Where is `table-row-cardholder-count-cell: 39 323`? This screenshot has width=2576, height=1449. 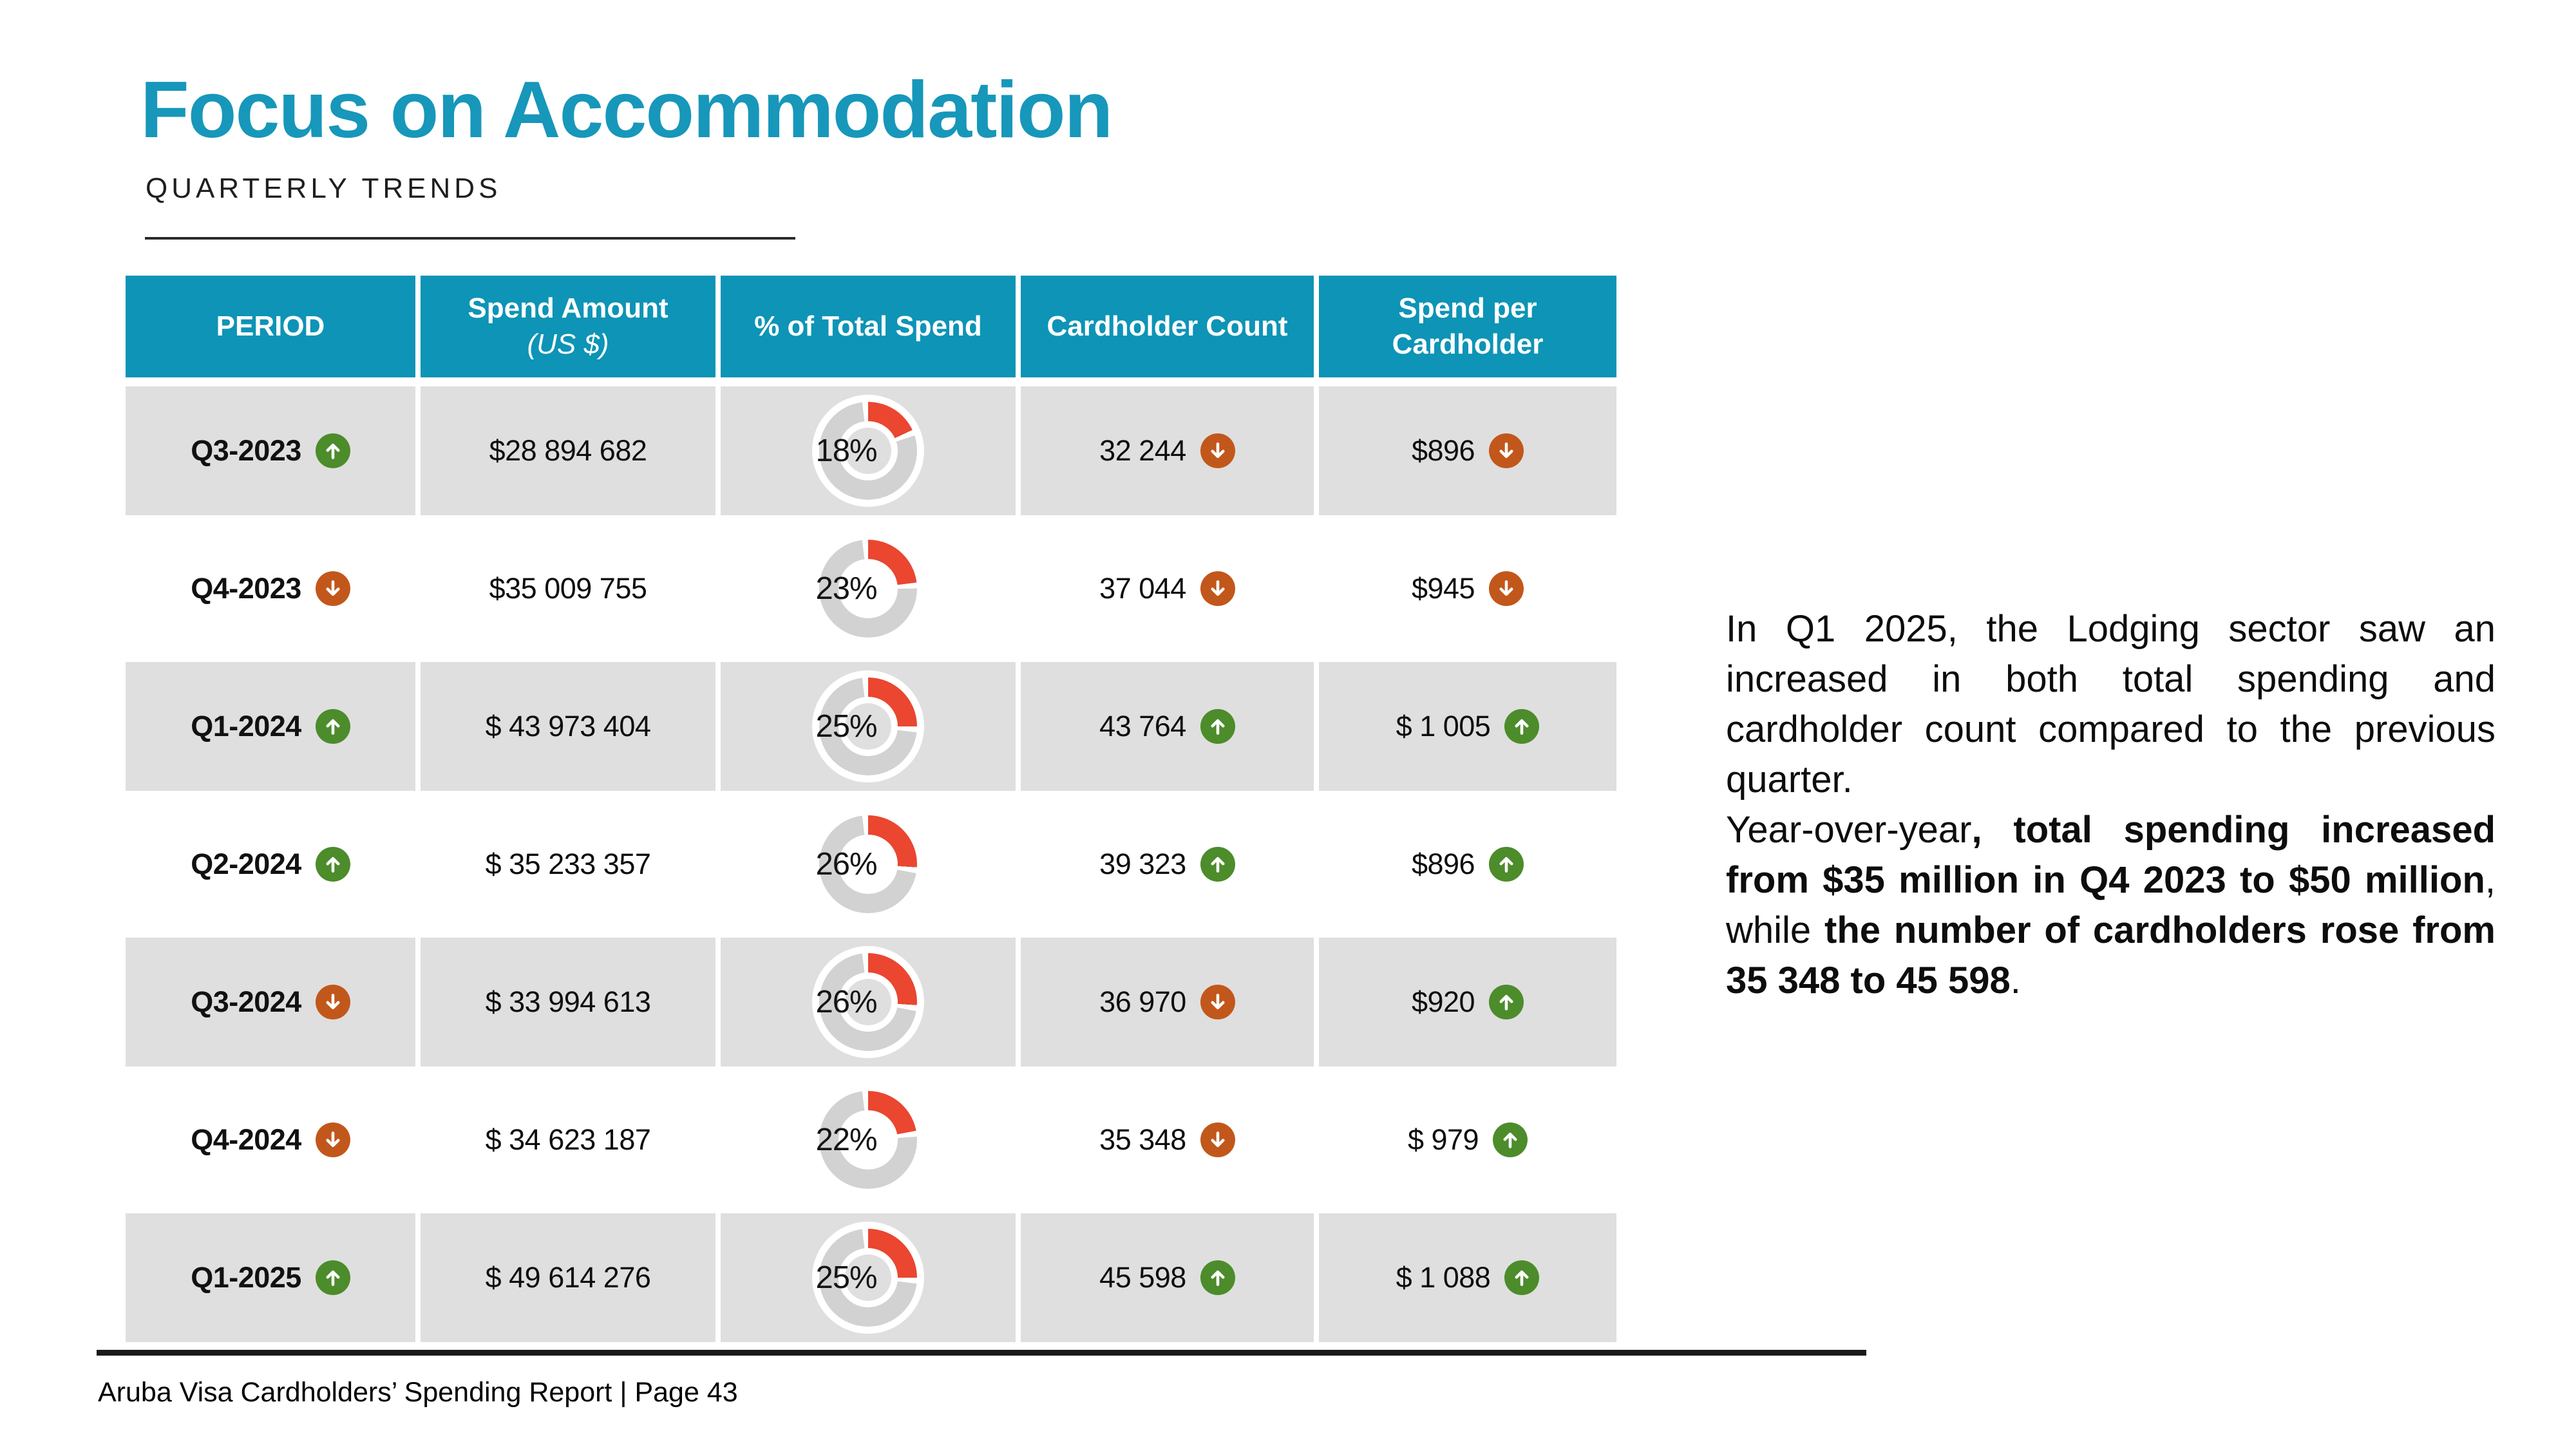
table-row-cardholder-count-cell: 39 323 is located at coordinates (1167, 865).